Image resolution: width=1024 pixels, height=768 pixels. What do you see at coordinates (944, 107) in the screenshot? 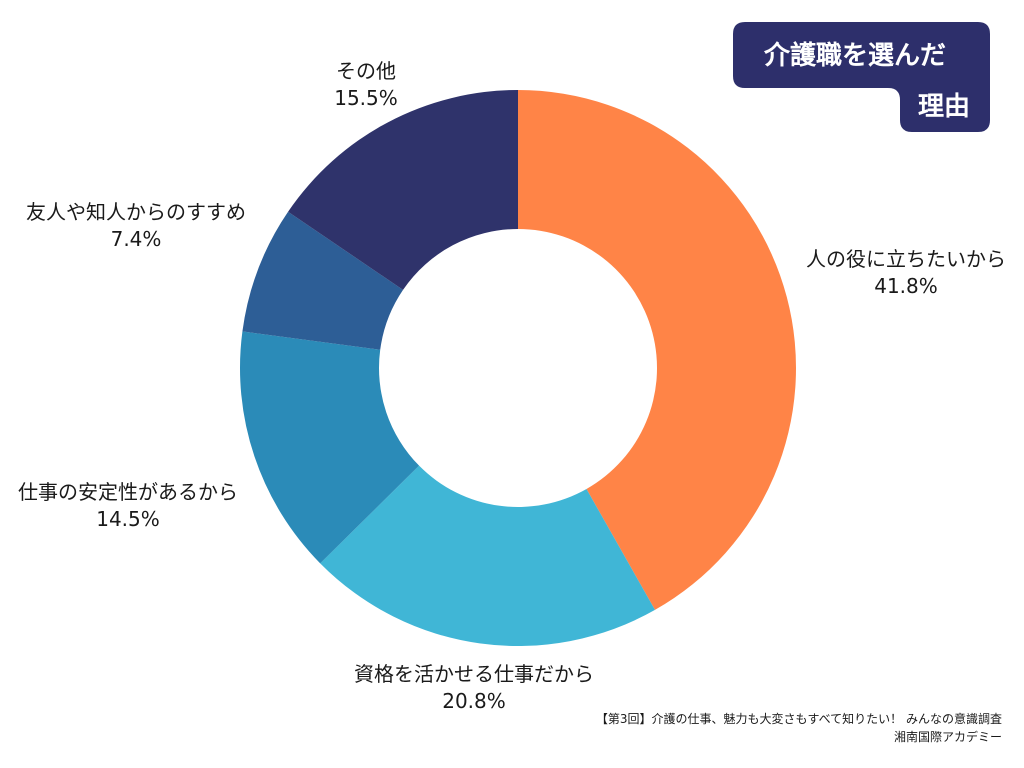
I see `chart-title-line-2: 理由` at bounding box center [944, 107].